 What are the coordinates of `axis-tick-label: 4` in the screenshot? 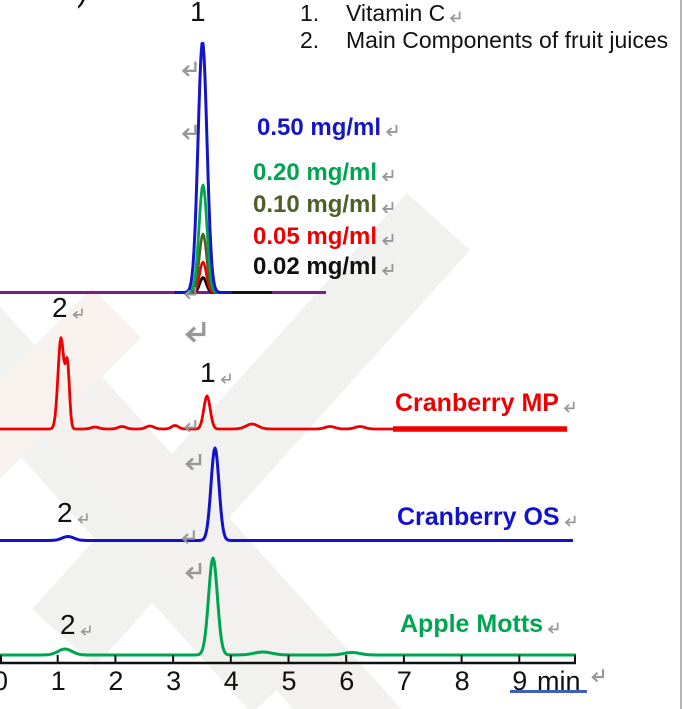 It's located at (231, 681).